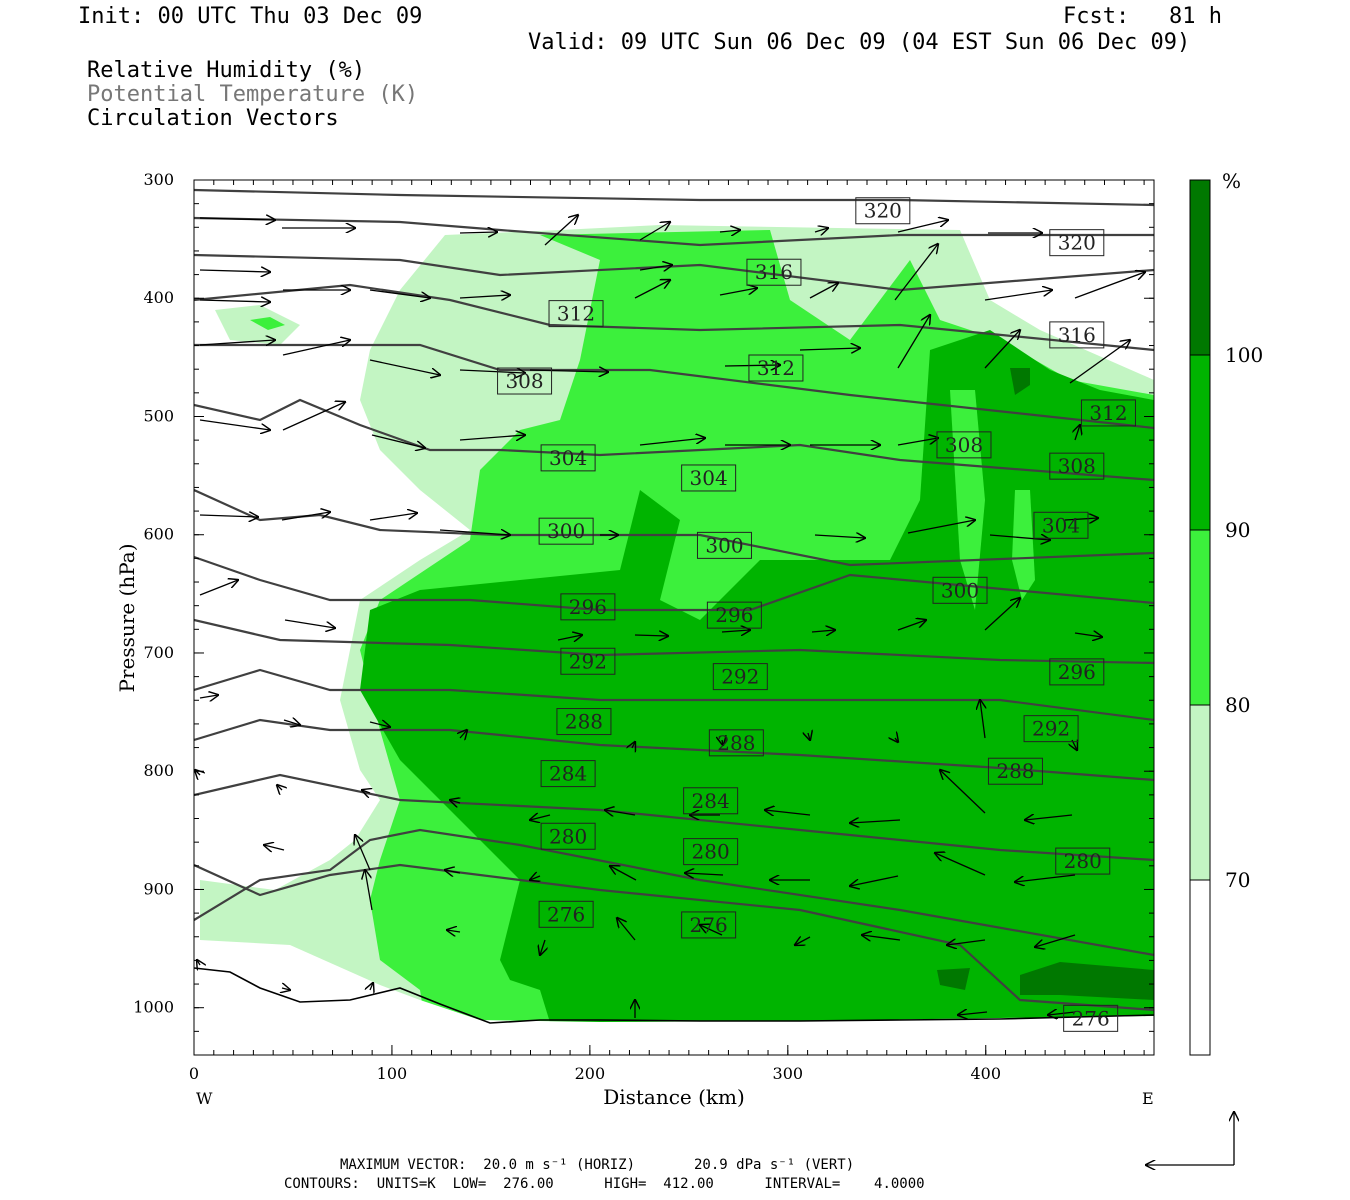 Image resolution: width=1350 pixels, height=1200 pixels. What do you see at coordinates (213, 118) in the screenshot?
I see `field-label-vectors: Circulation Vectors` at bounding box center [213, 118].